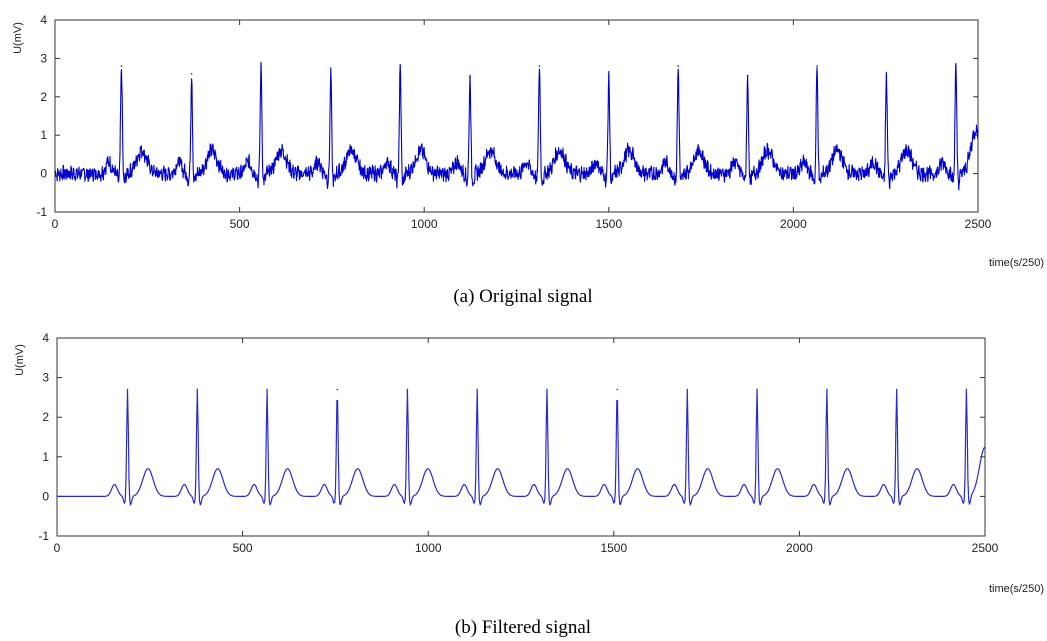 The width and height of the screenshot is (1047, 641). Describe the element at coordinates (523, 627) in the screenshot. I see `figure-caption: (b) Filtered signal` at that location.